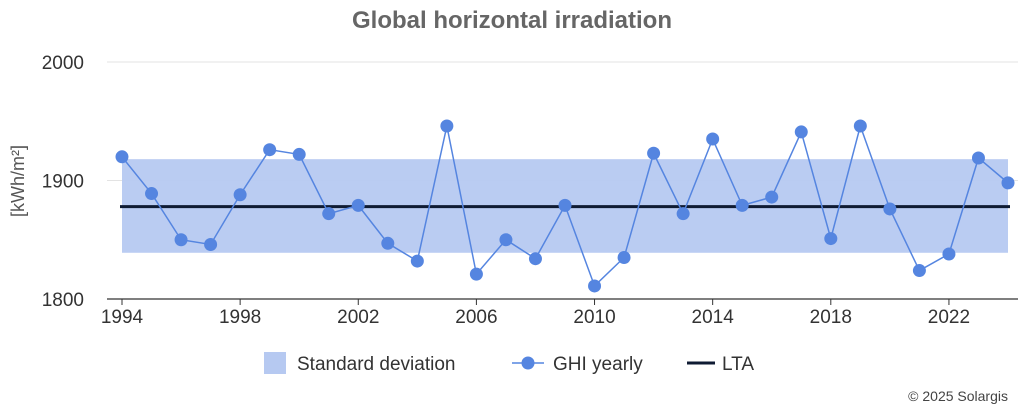 The width and height of the screenshot is (1024, 410). What do you see at coordinates (240, 317) in the screenshot?
I see `x-tick-label: 1998` at bounding box center [240, 317].